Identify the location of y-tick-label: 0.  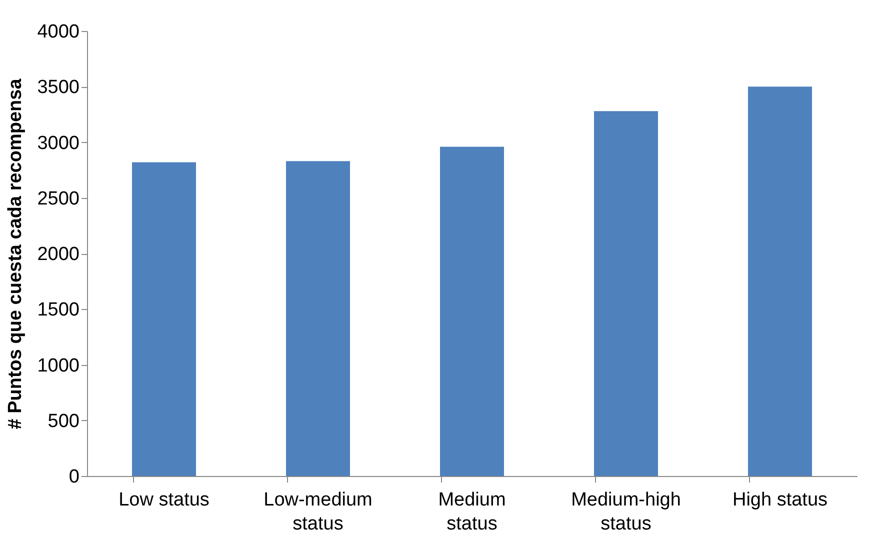
(74, 477).